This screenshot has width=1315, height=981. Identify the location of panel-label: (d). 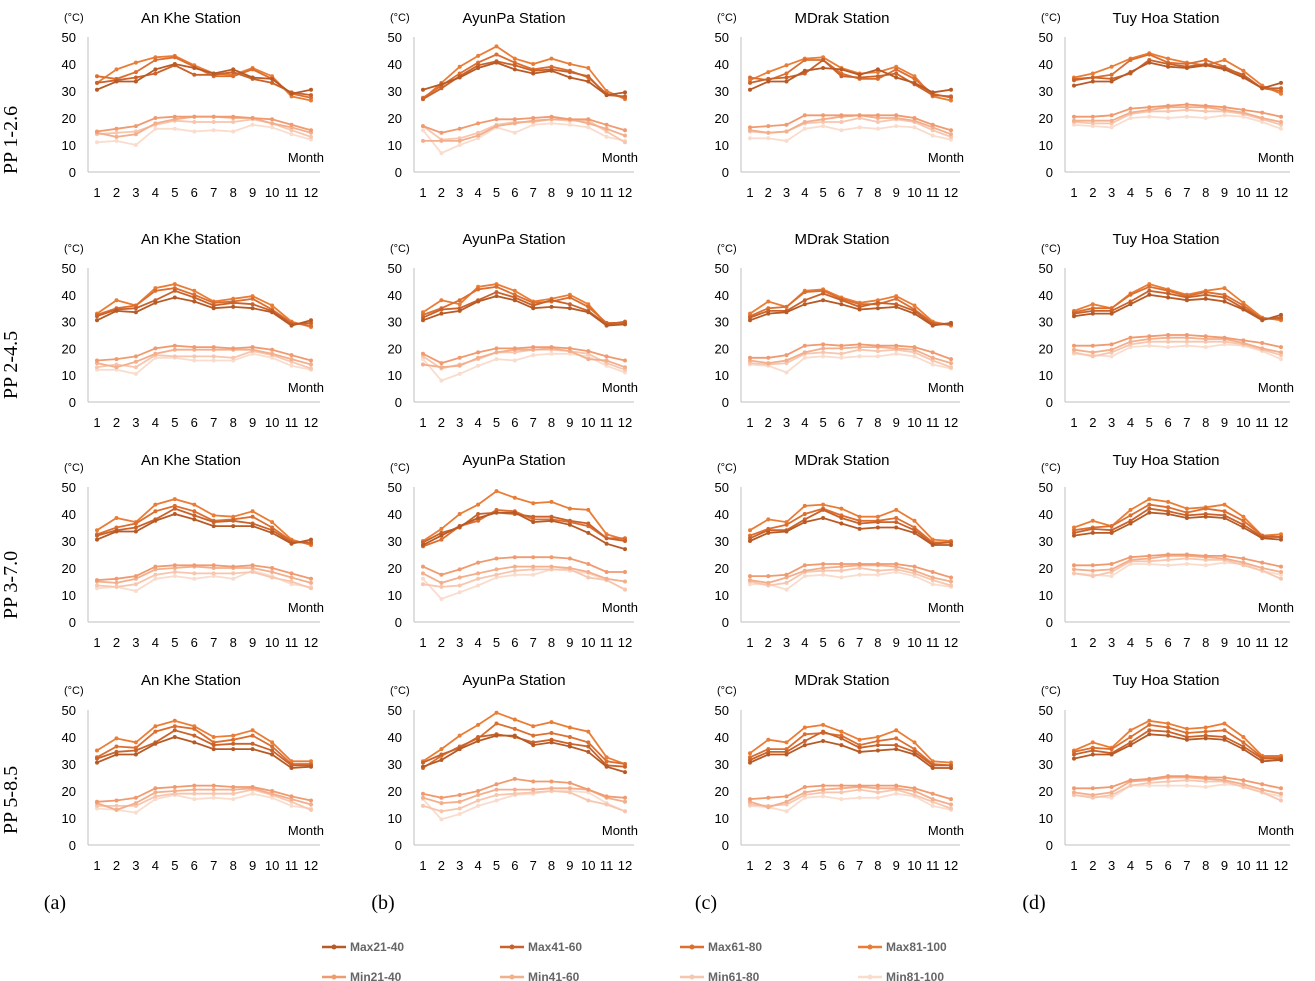
(1033, 903).